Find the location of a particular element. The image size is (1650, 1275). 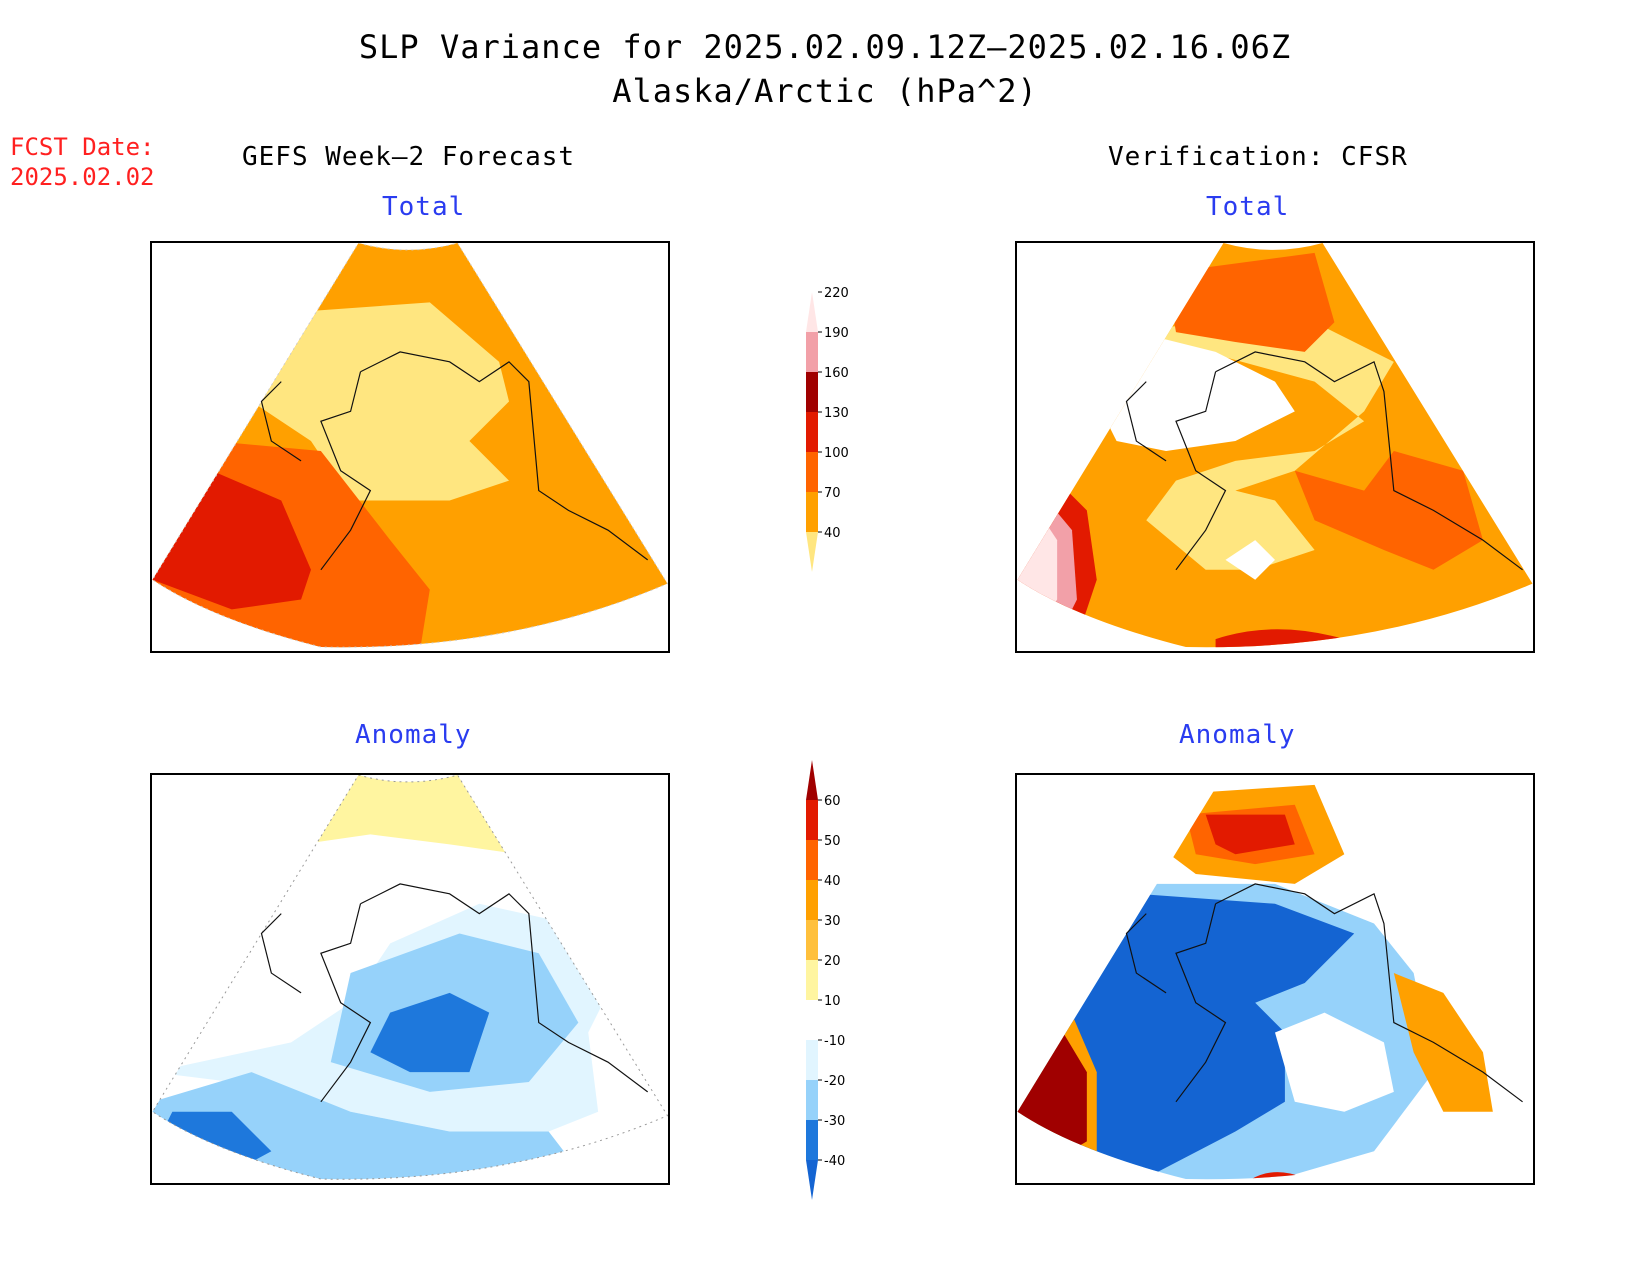

panel-title-verification-anomaly: Anomaly is located at coordinates (1237, 735).